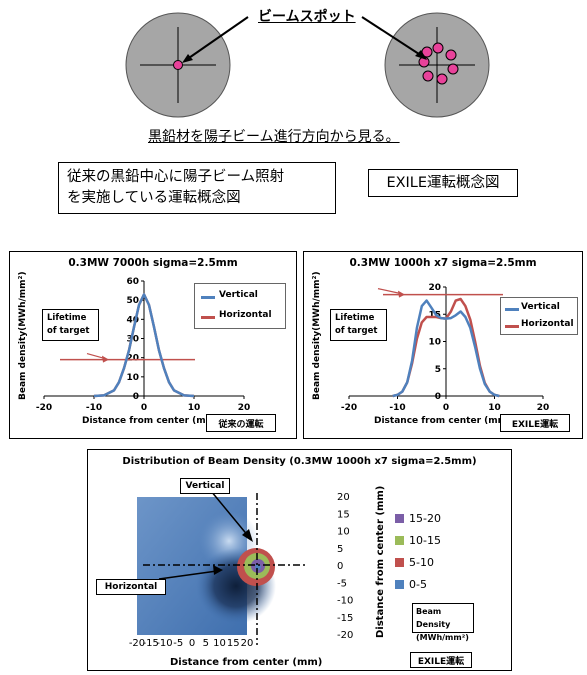  I want to click on beam-spot-label: ビームスポット, so click(307, 17).